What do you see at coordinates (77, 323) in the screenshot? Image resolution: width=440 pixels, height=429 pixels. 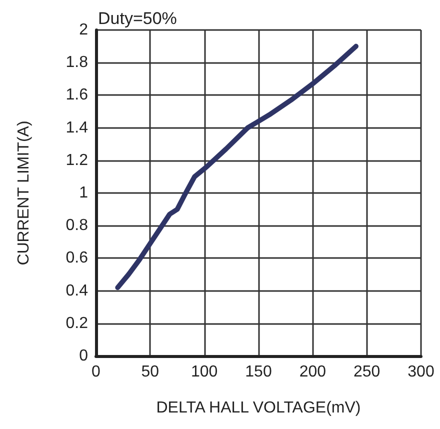 I see `y-tick-label: 0.2` at bounding box center [77, 323].